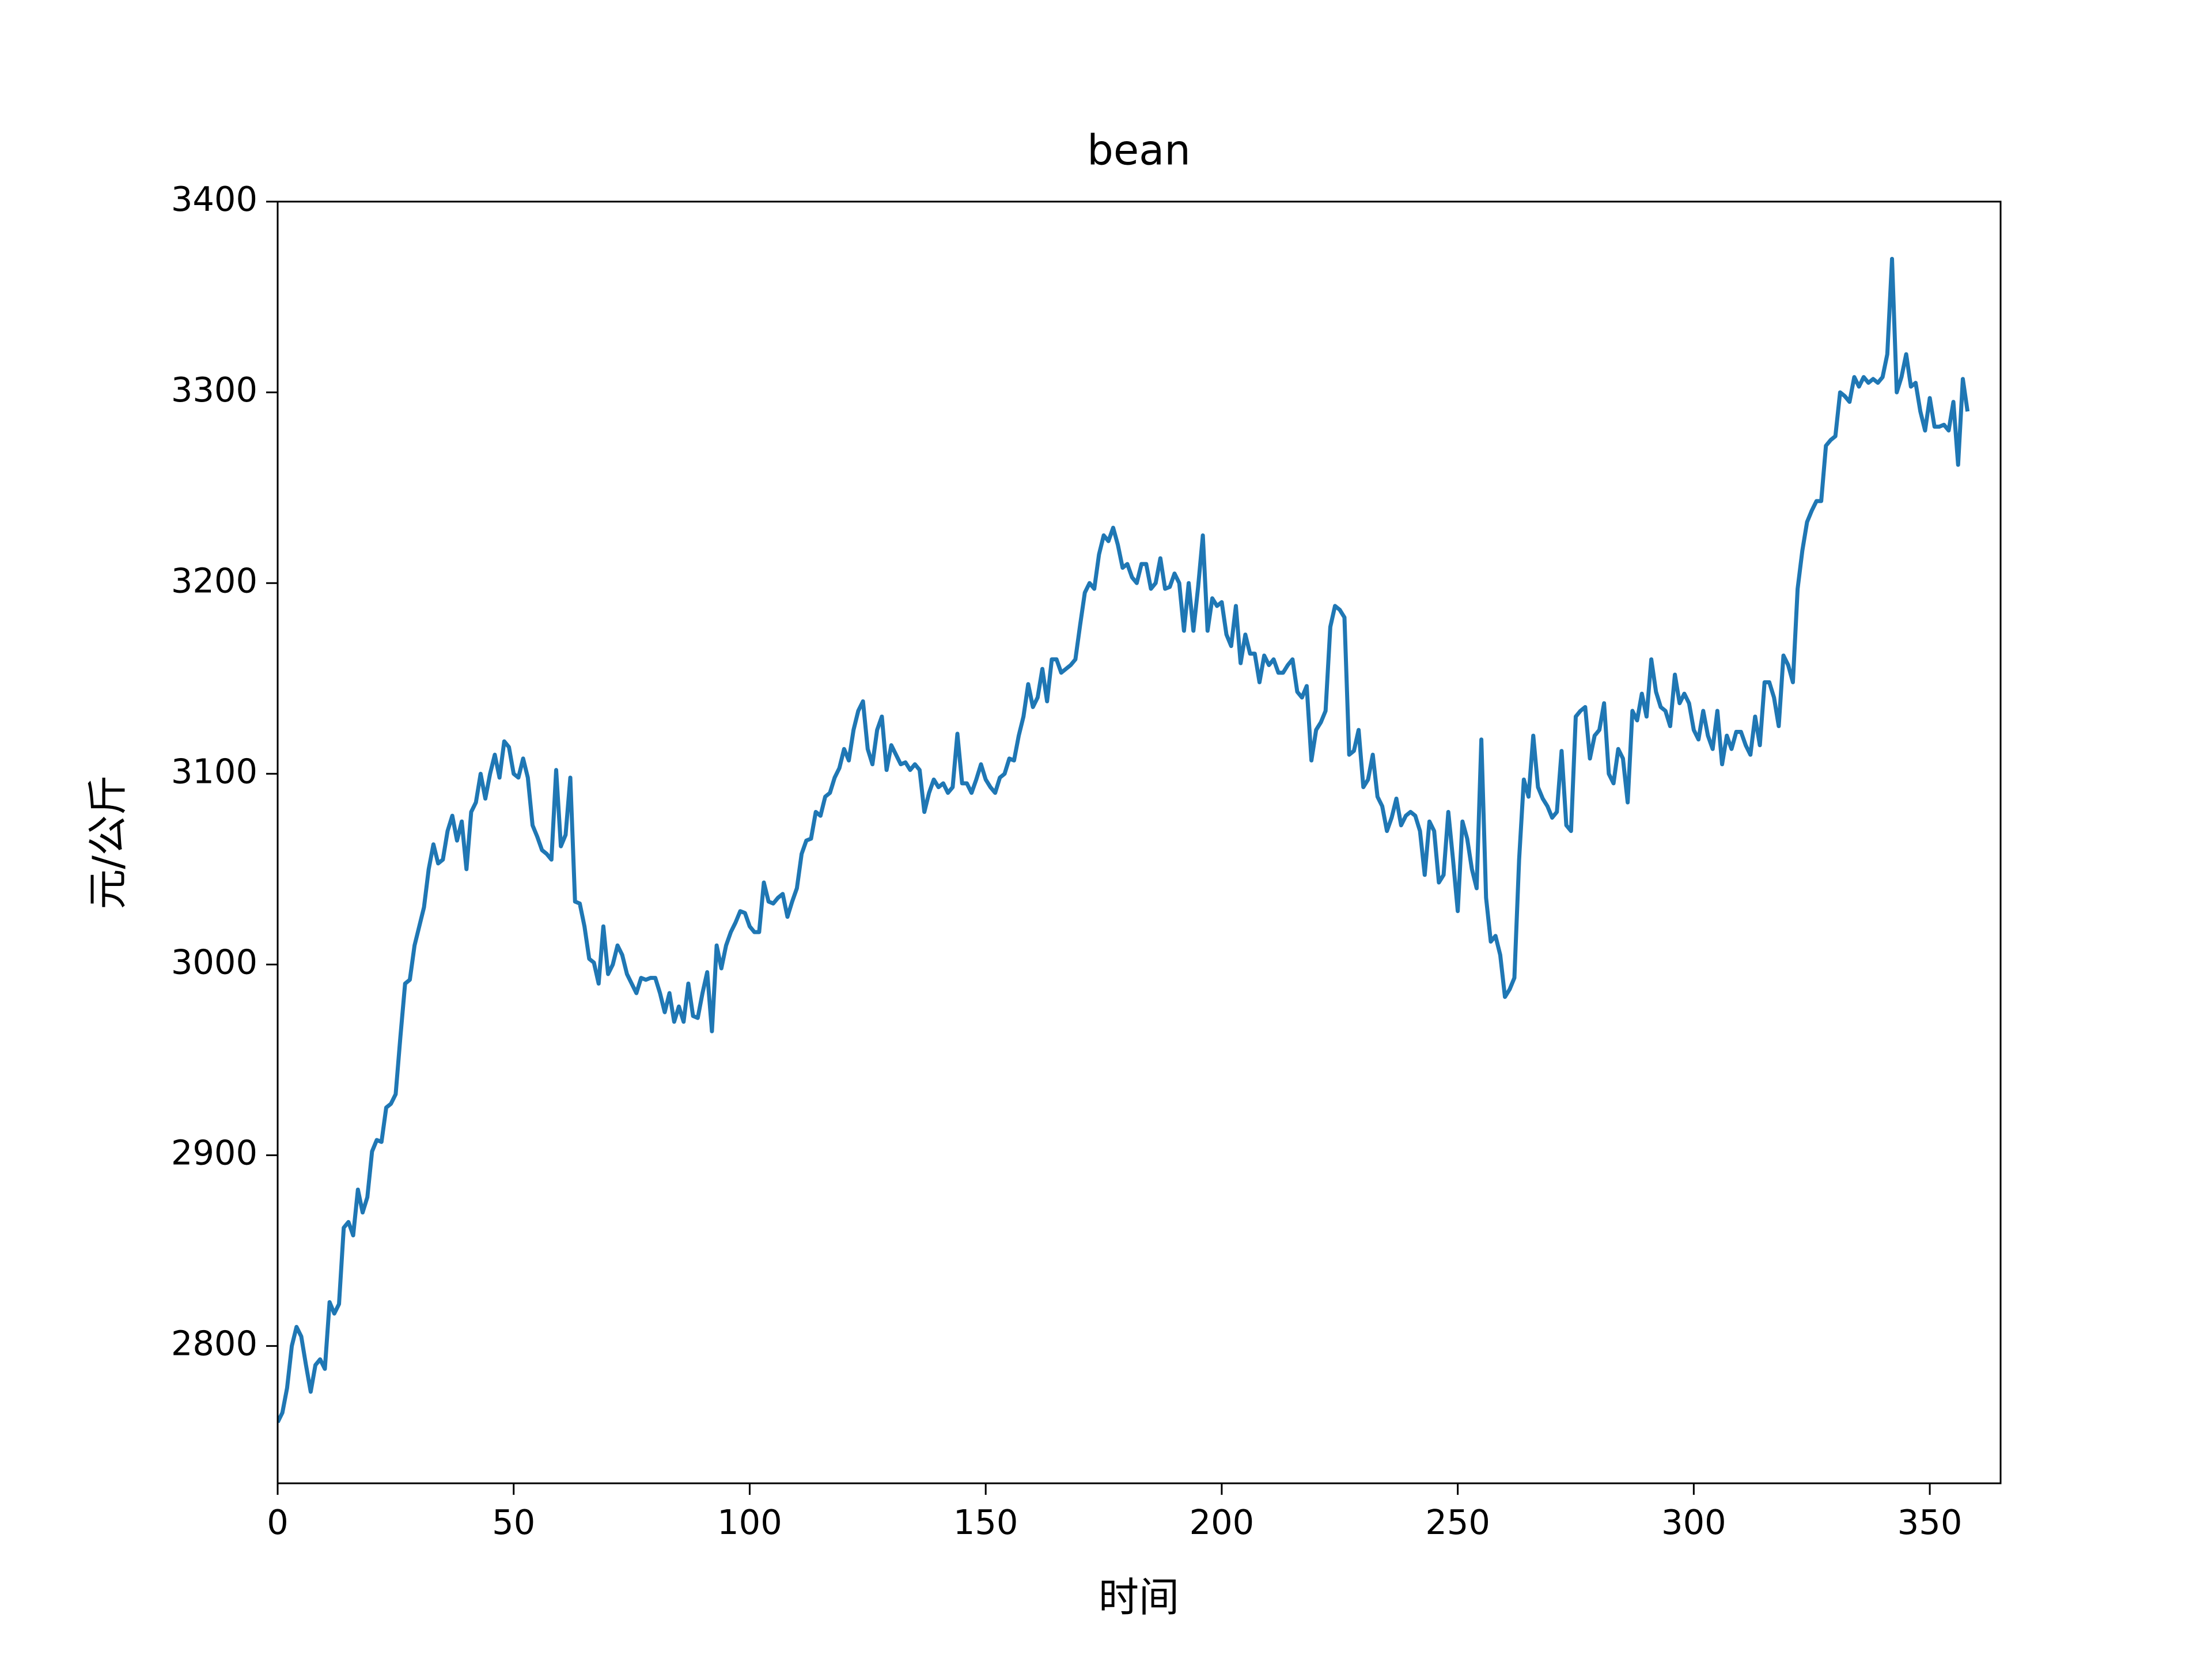 Image resolution: width=2212 pixels, height=1659 pixels. Describe the element at coordinates (513, 1522) in the screenshot. I see `x-tick-label: 50` at that location.